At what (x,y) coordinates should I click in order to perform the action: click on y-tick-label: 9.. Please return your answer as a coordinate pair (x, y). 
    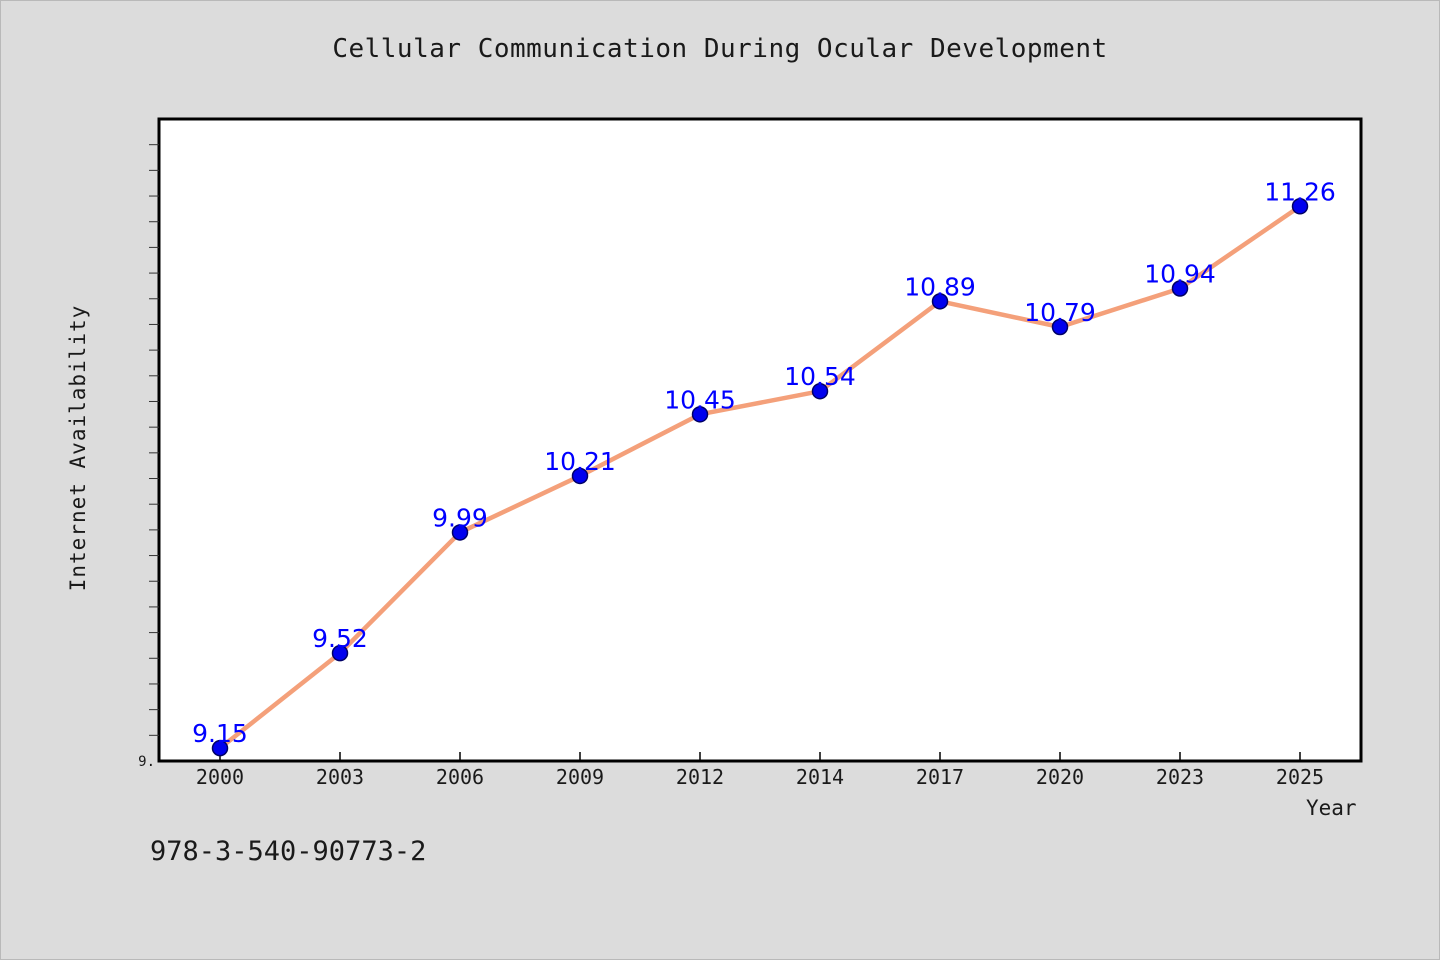
    Looking at the image, I should click on (146, 762).